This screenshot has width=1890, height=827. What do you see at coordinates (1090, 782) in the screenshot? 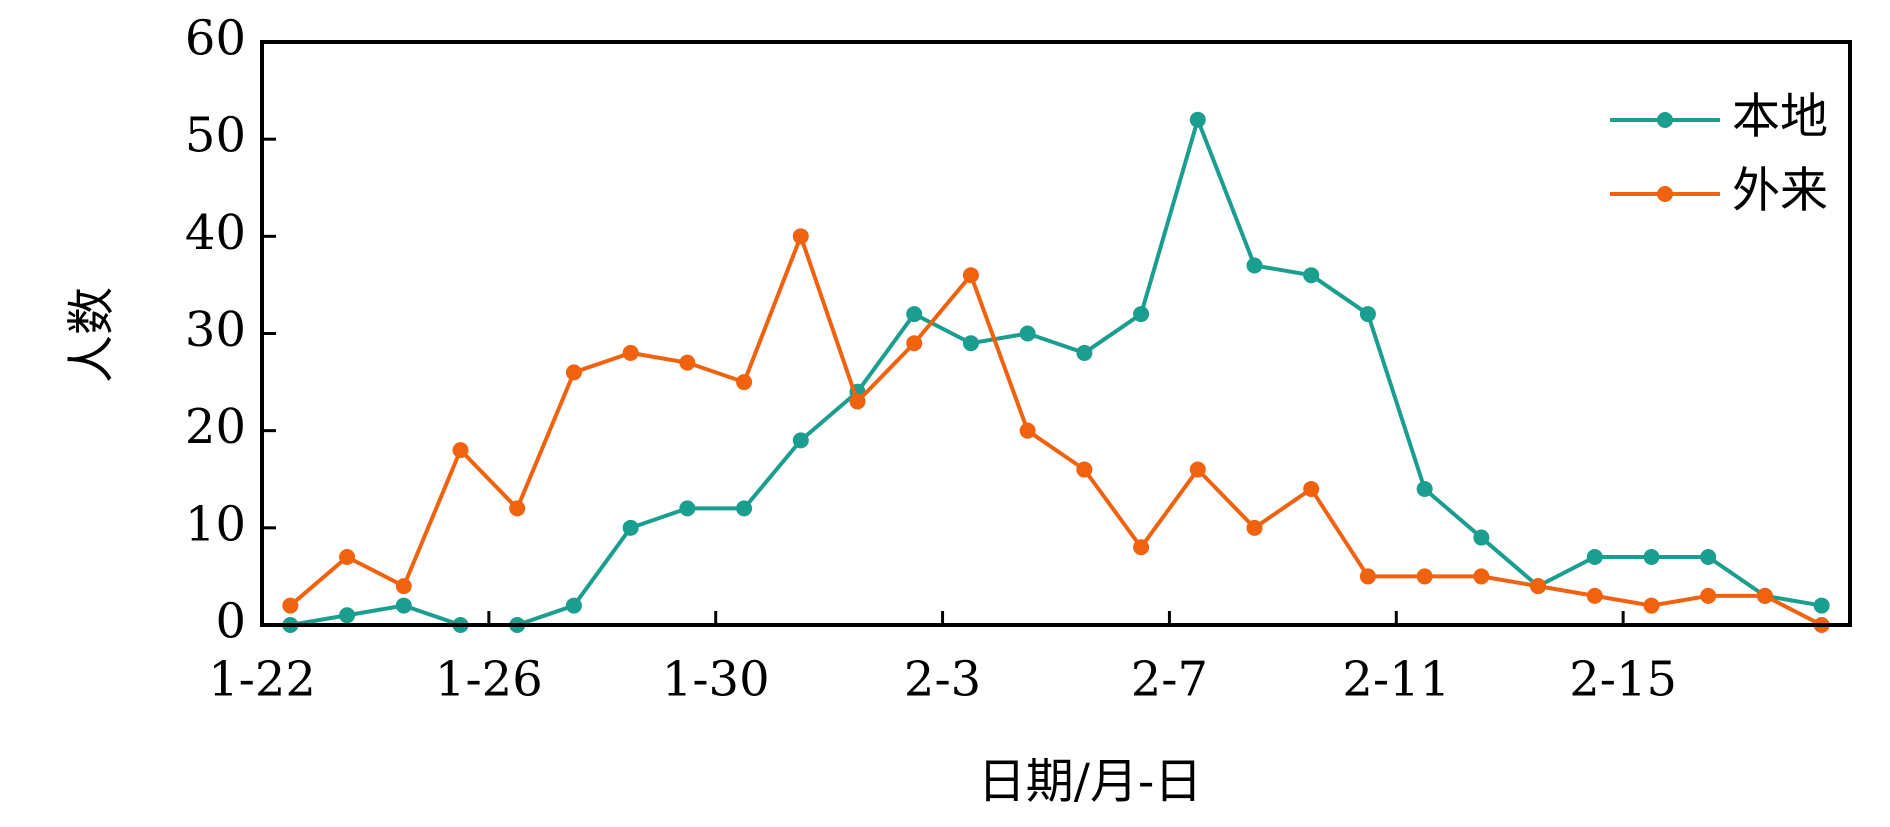
I see `x-axis-label: 日期/月-日` at bounding box center [1090, 782].